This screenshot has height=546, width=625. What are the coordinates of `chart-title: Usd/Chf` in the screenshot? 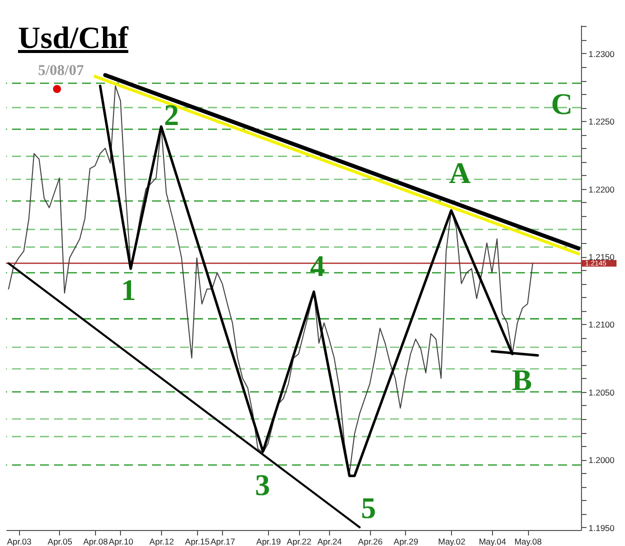 It's located at (73, 38).